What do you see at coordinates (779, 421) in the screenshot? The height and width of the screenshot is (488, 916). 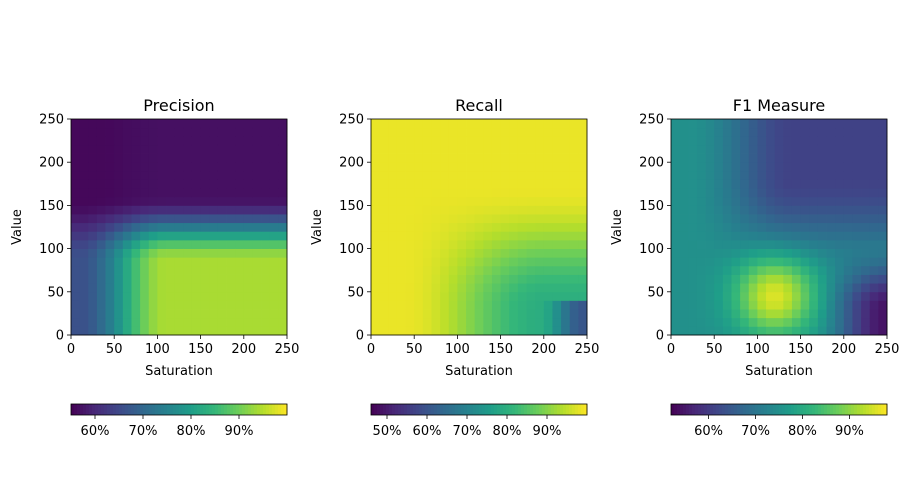 I see `colorbar: 60% 70% 80% 90%` at bounding box center [779, 421].